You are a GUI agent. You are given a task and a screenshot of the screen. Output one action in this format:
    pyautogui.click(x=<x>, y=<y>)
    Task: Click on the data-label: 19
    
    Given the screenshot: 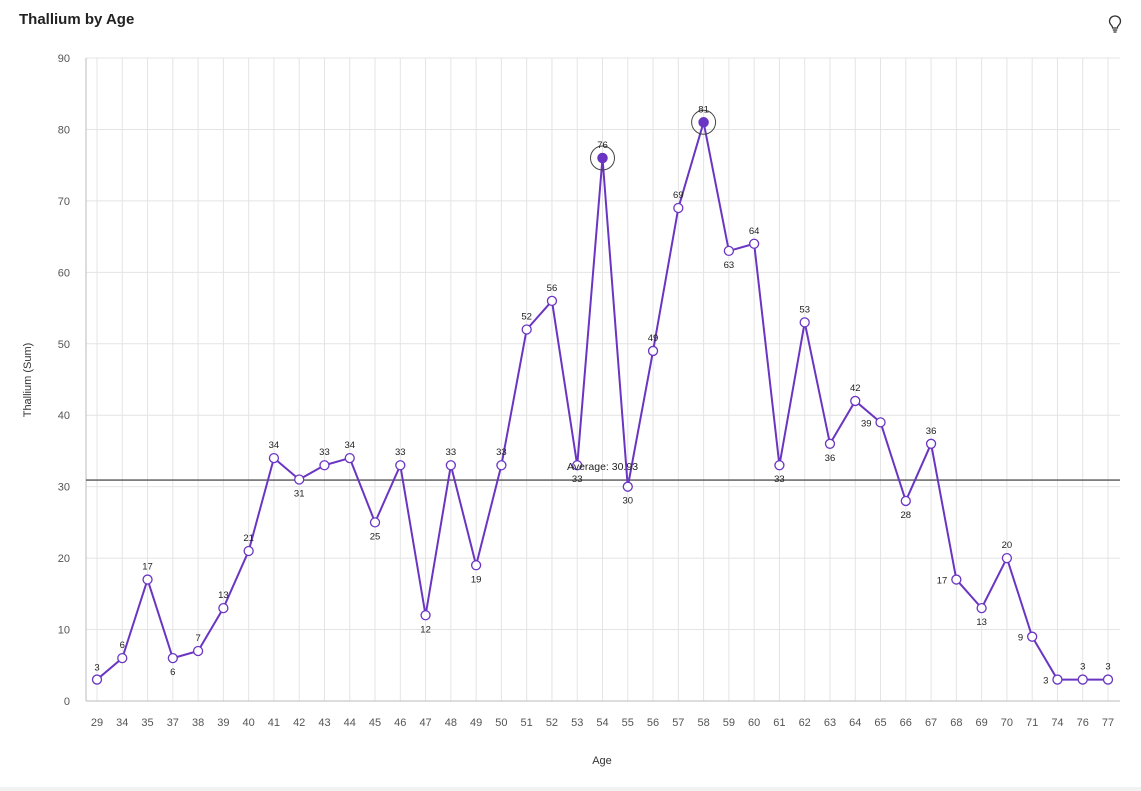 What is the action you would take?
    pyautogui.click(x=476, y=579)
    